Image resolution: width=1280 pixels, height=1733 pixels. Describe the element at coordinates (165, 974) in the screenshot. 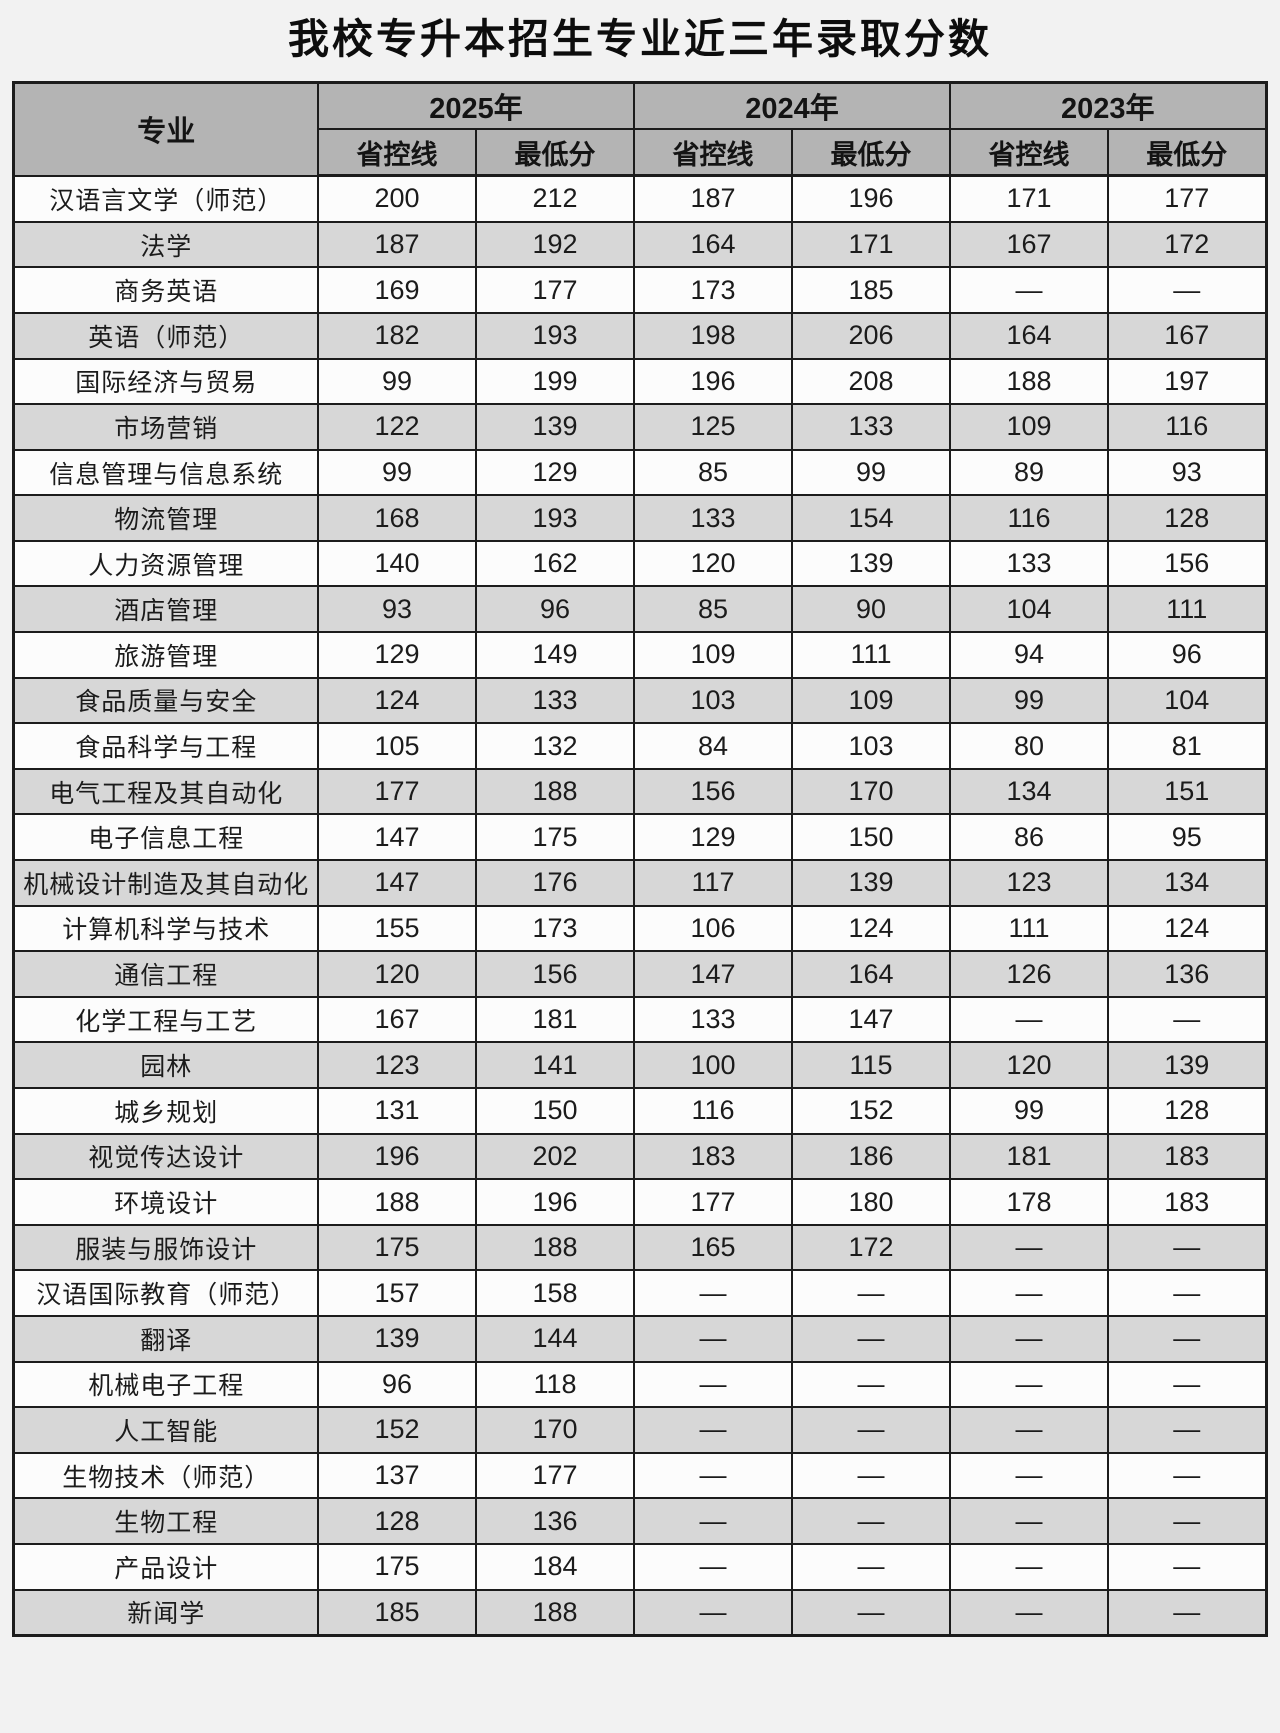

I see `major-name-cell: 通信工程` at that location.